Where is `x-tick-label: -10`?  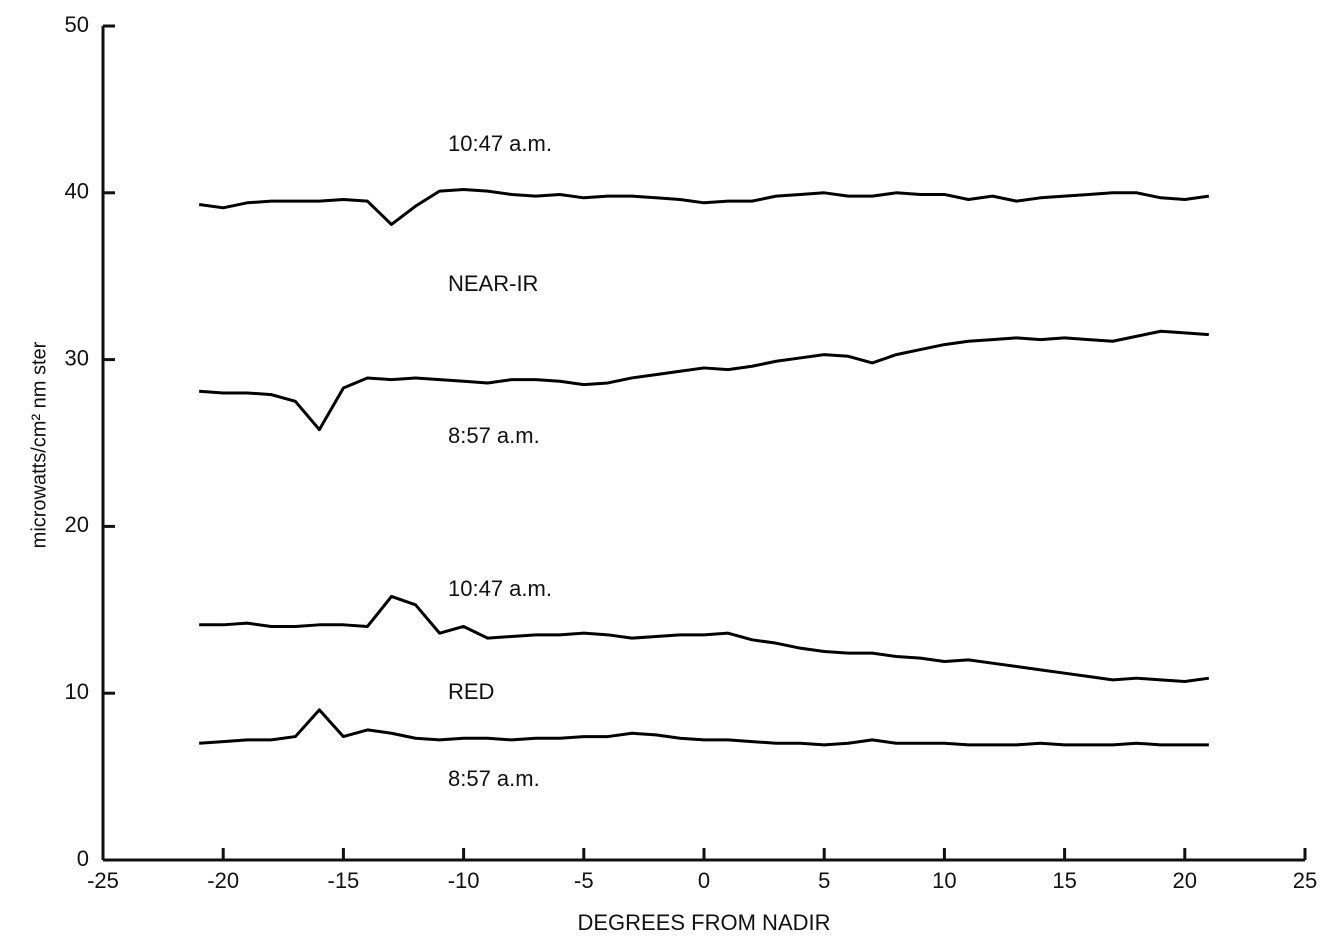
x-tick-label: -10 is located at coordinates (464, 880).